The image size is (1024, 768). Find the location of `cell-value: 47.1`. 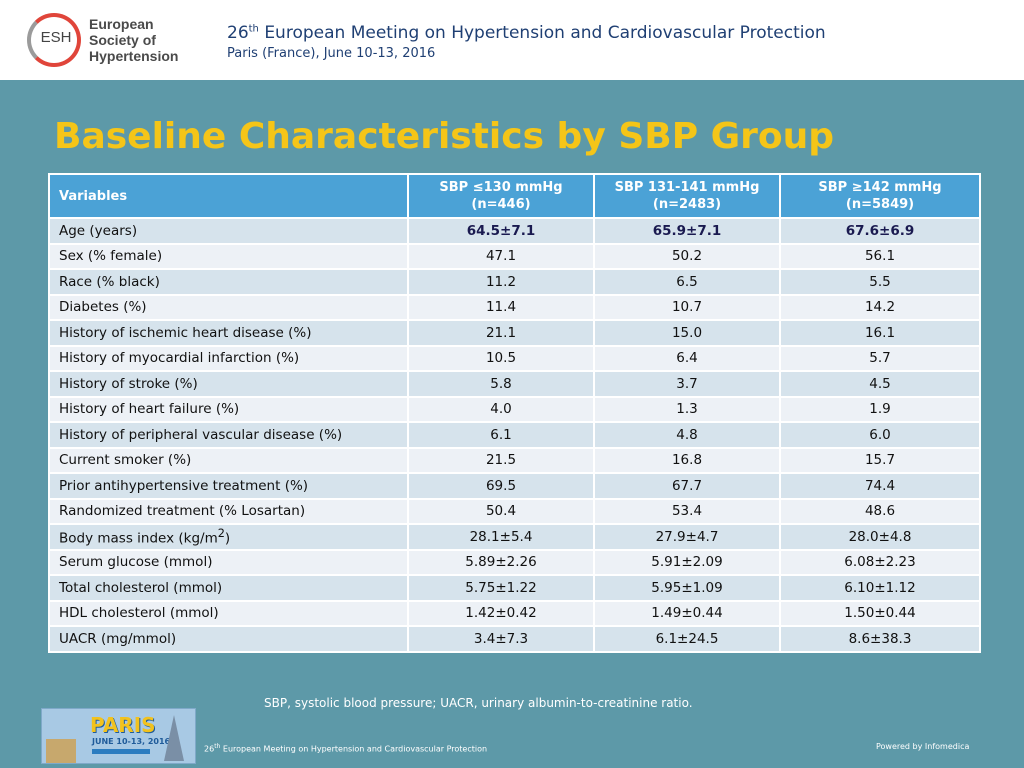

cell-value: 47.1 is located at coordinates (501, 256).